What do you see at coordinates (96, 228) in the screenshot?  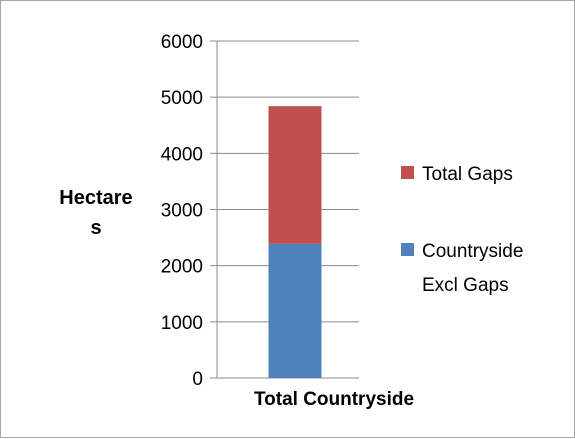 I see `y-axis-label-line-2: s` at bounding box center [96, 228].